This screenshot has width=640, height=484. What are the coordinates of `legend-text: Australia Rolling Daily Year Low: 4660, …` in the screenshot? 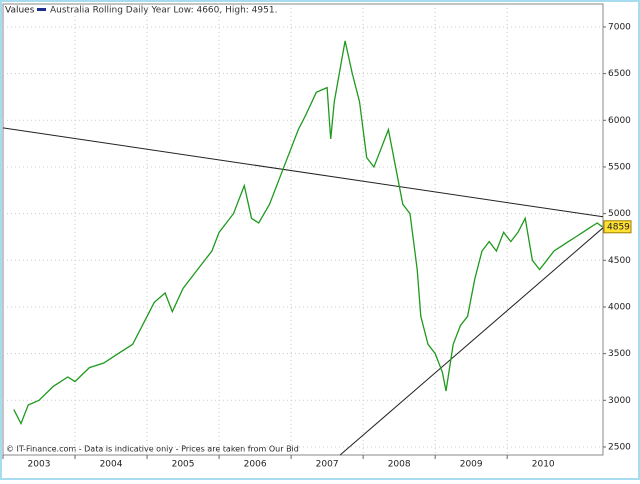 It's located at (163, 11).